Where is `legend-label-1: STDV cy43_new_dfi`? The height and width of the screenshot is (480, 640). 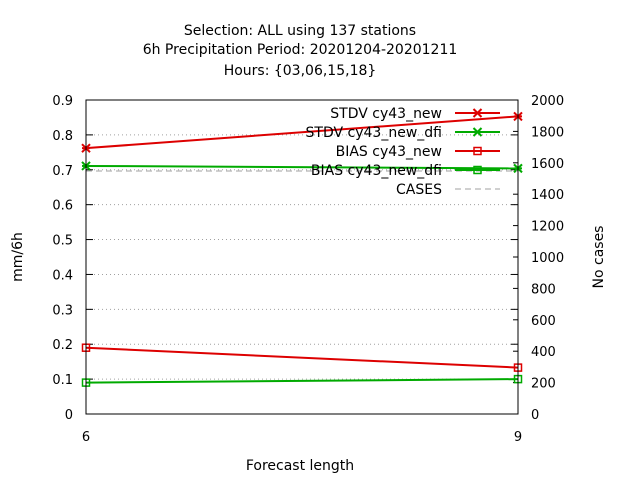
legend-label-1: STDV cy43_new_dfi is located at coordinates (374, 133).